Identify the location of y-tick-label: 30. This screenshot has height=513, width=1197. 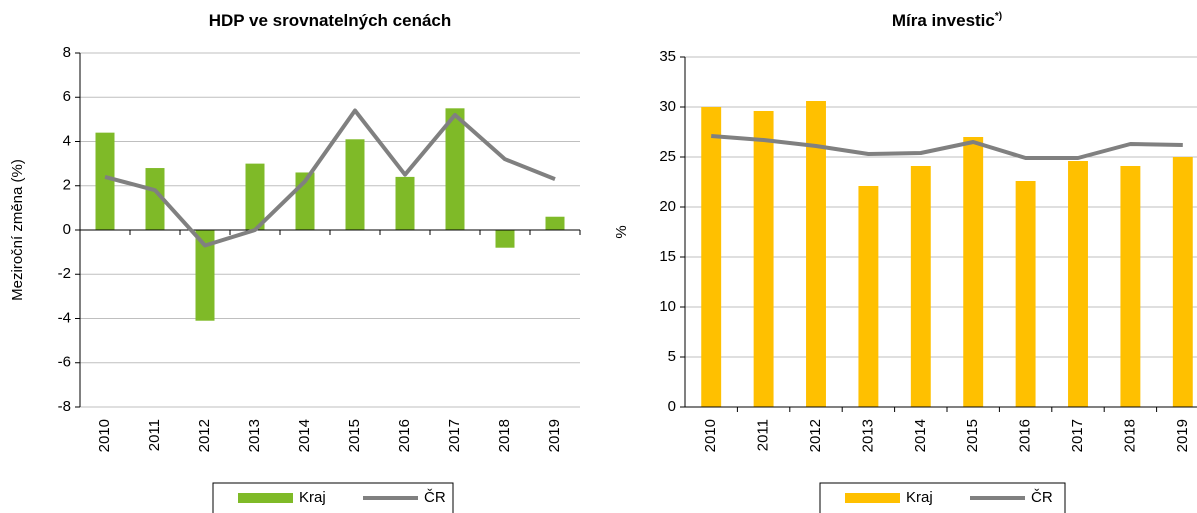
(667, 106).